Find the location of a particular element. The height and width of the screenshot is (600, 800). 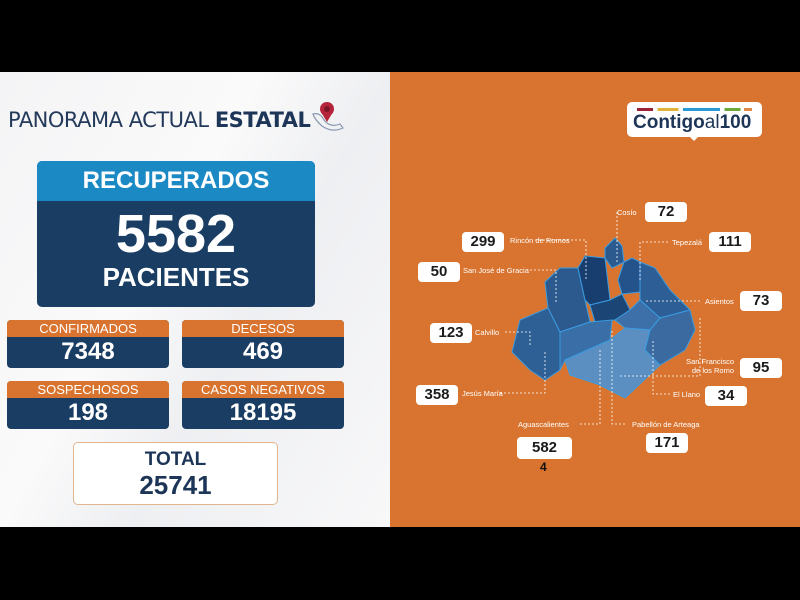

value-tepezala: 111 is located at coordinates (730, 242).